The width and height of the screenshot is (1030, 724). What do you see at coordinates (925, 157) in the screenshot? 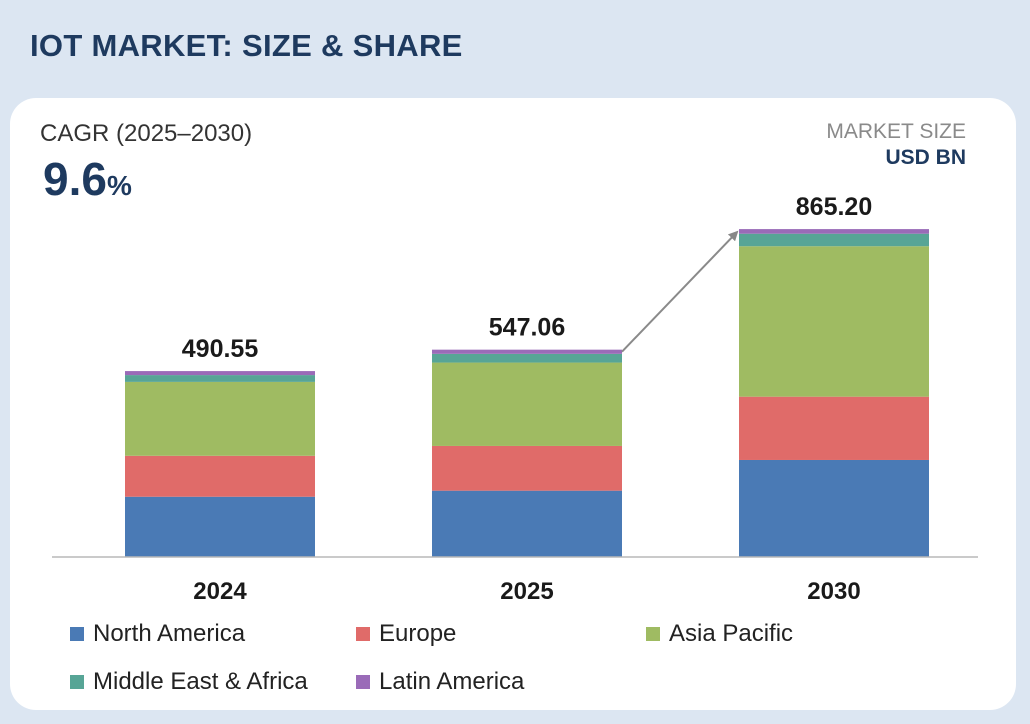
I see `market-size-unit: USD BN` at bounding box center [925, 157].